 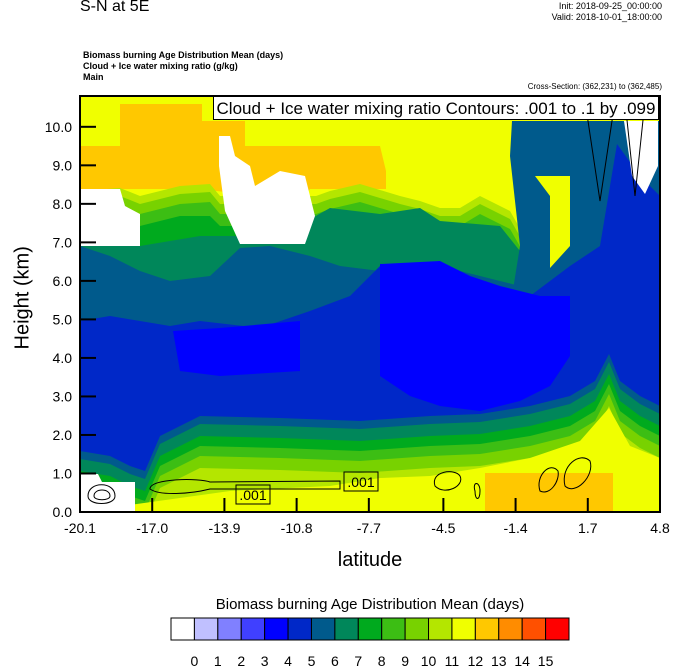 What do you see at coordinates (370, 560) in the screenshot?
I see `x-axis-label: latitude` at bounding box center [370, 560].